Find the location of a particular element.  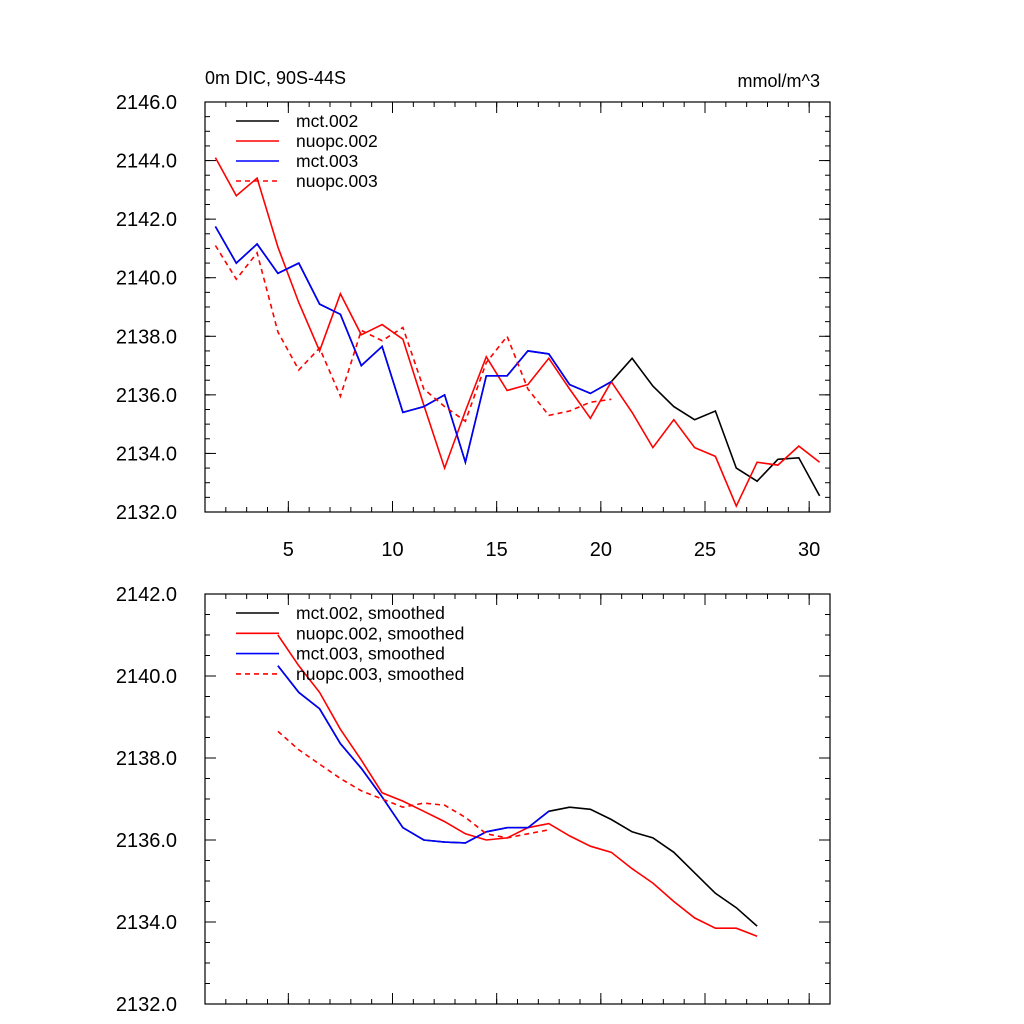

chart-1-y-tick-label: 2136.0 is located at coordinates (146, 841).